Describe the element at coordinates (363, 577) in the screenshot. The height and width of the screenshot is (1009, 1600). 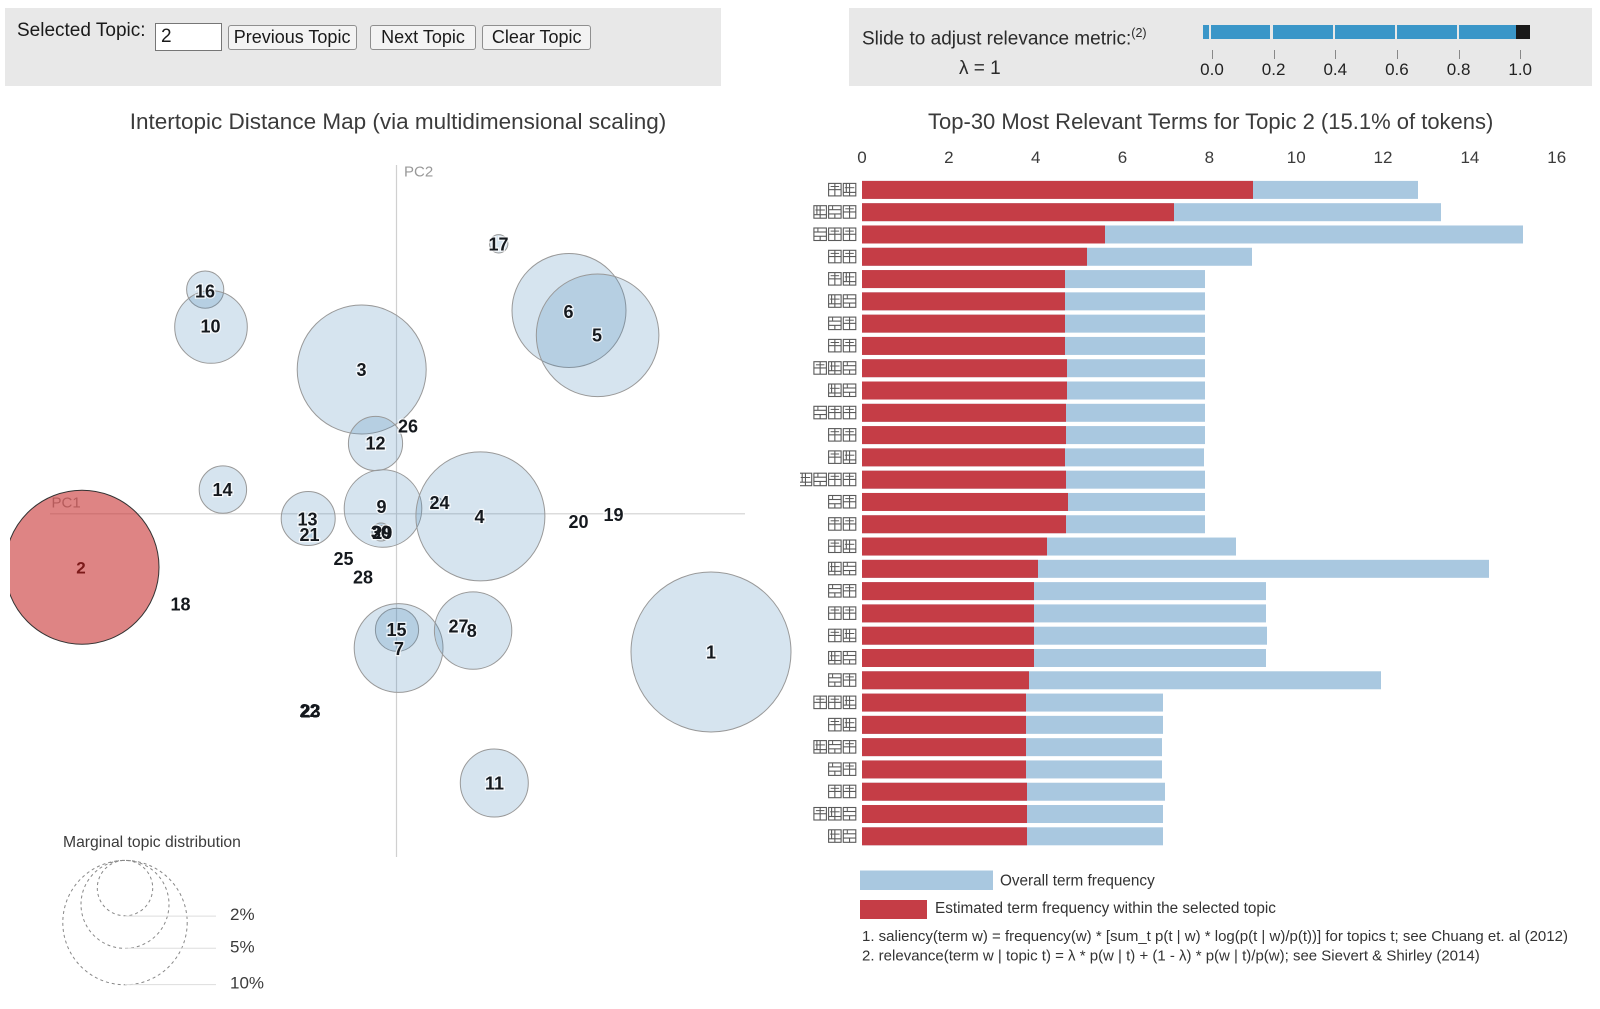
I see `svg-text: 28` at that location.